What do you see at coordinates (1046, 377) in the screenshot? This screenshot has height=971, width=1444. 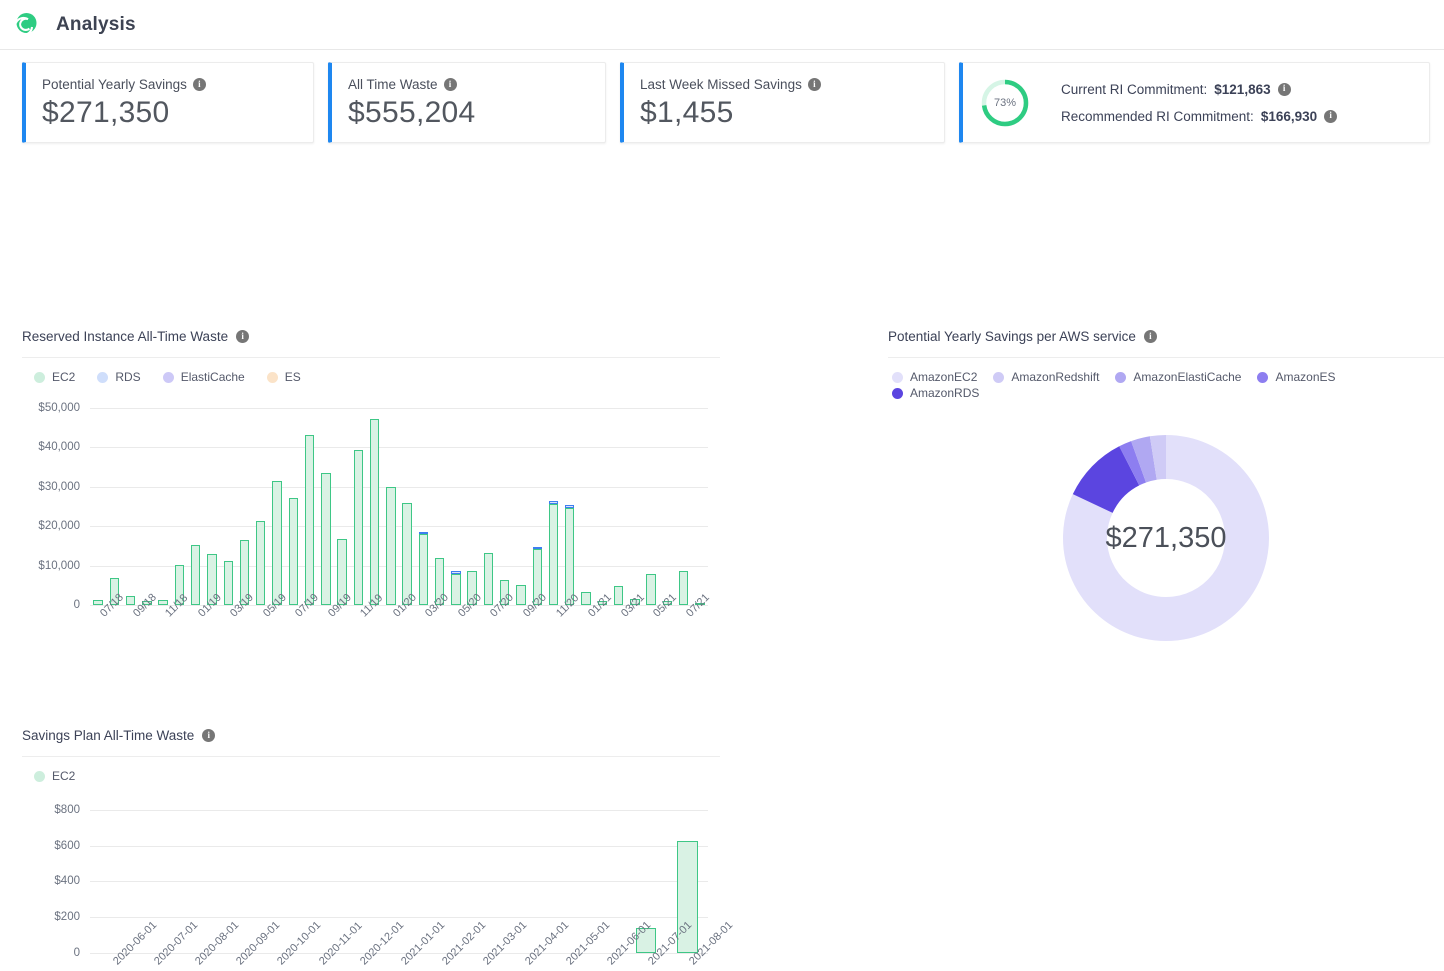 I see `legend-item-amazonredshift: AmazonRedshift` at bounding box center [1046, 377].